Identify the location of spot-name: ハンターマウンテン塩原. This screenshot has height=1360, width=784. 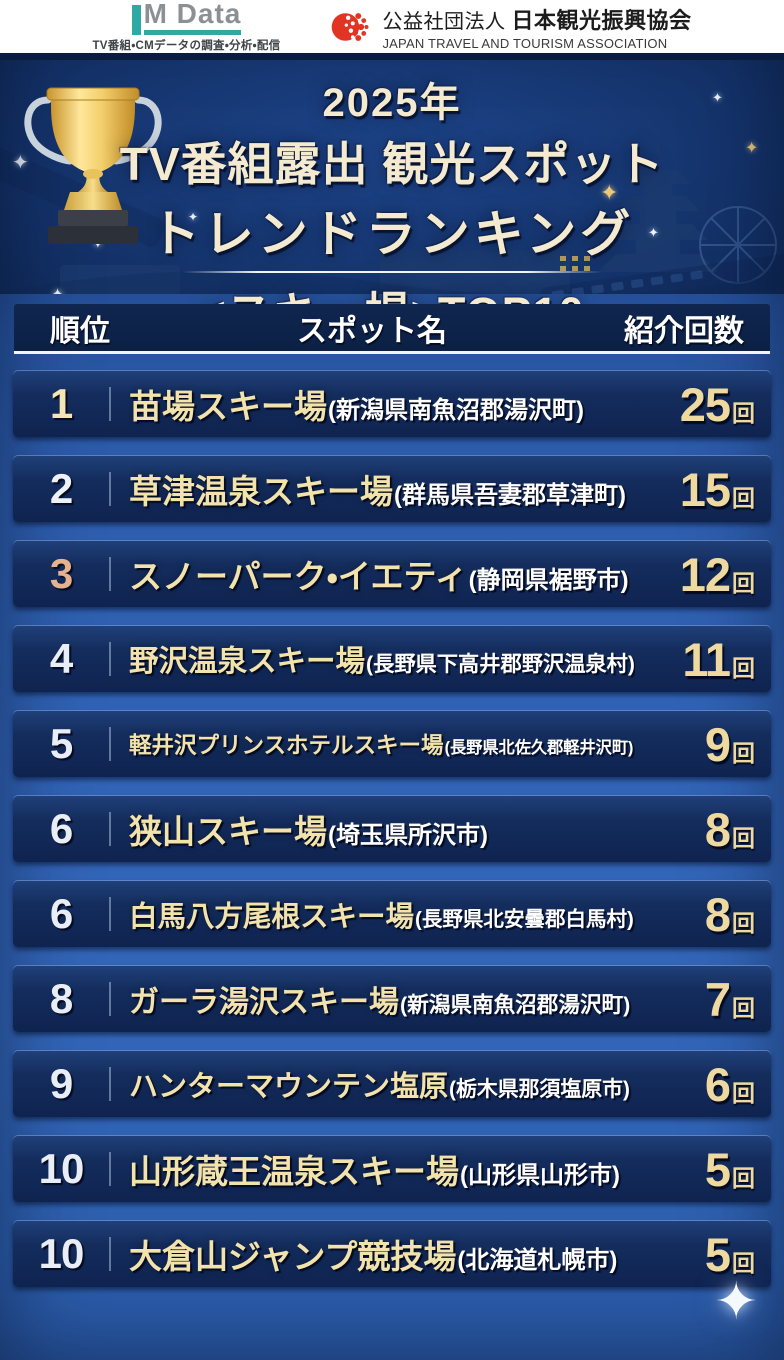
(289, 1087).